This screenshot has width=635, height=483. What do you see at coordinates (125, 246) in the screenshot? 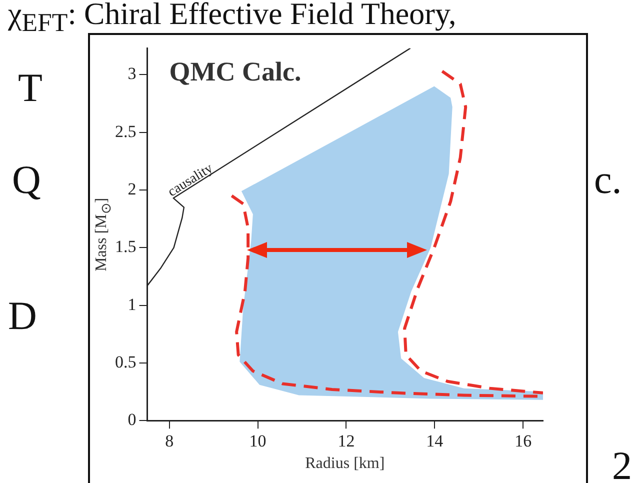
I see `y-tick-label: 1.5` at bounding box center [125, 246].